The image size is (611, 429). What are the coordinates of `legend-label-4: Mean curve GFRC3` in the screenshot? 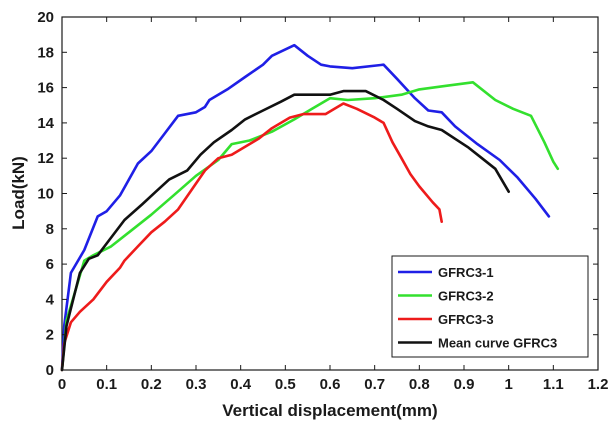 It's located at (497, 343).